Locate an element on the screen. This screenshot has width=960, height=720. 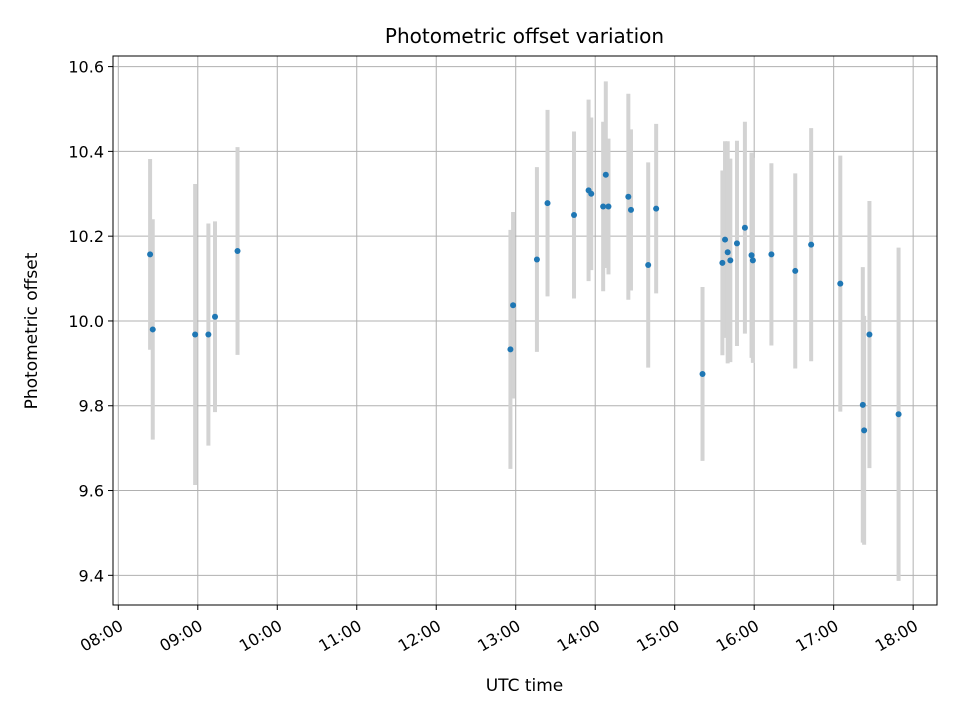
chart-title: Photometric offset variation is located at coordinates (524, 36).